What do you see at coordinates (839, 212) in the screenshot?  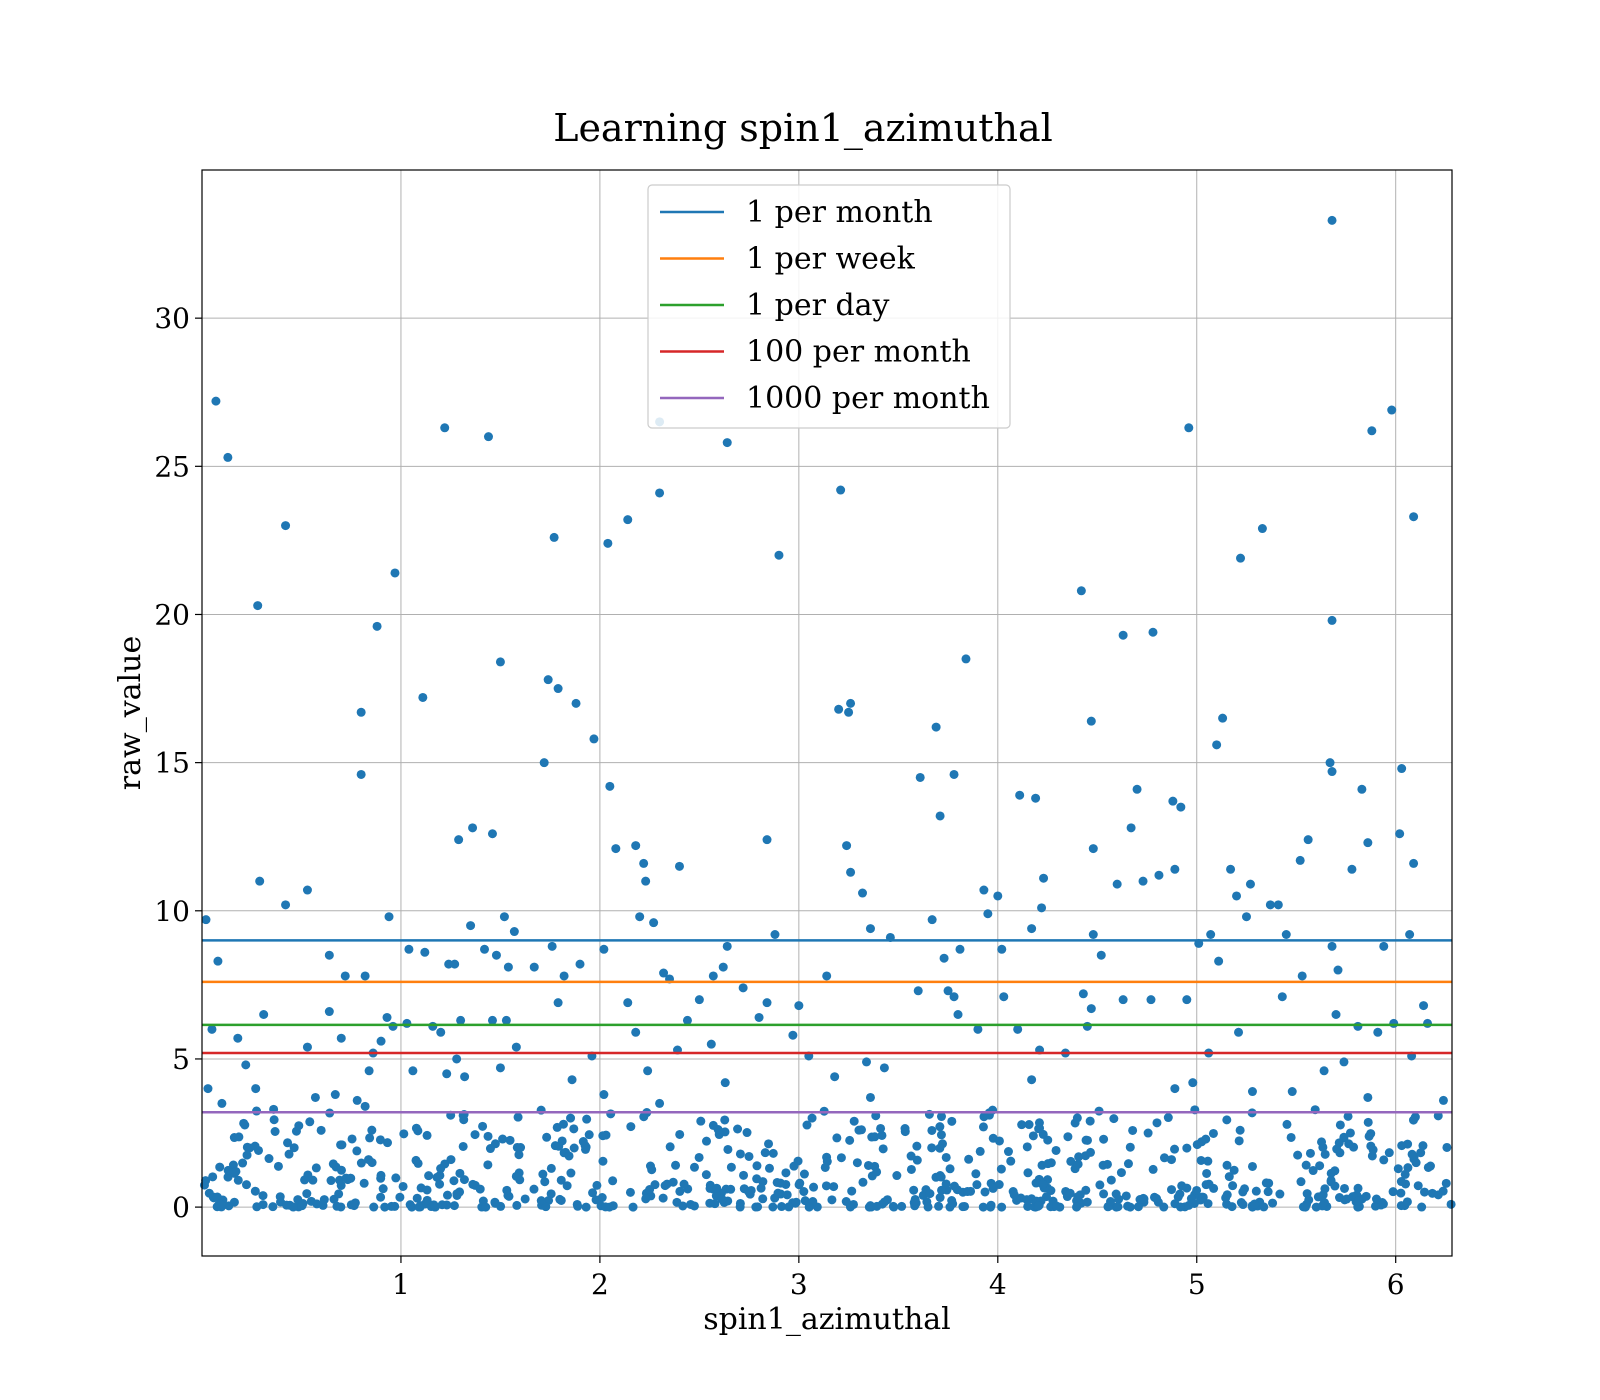 I see `legend-label: 1 per month` at bounding box center [839, 212].